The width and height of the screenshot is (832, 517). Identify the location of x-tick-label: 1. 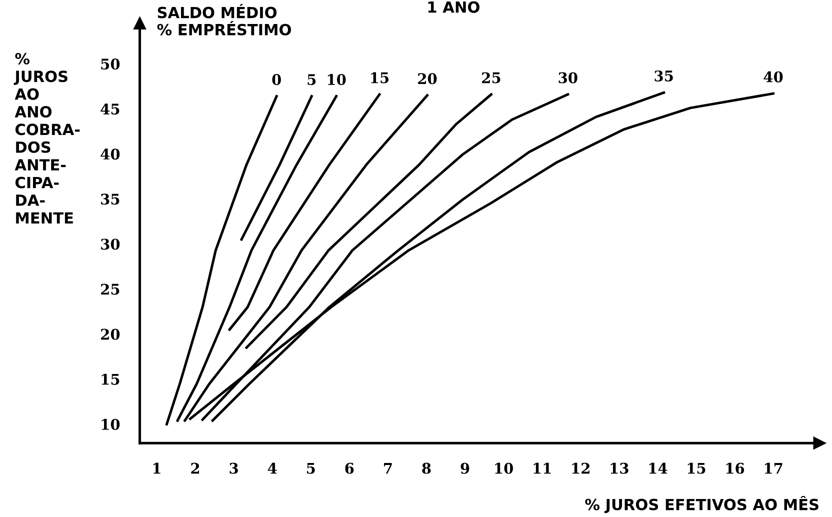
(156, 468).